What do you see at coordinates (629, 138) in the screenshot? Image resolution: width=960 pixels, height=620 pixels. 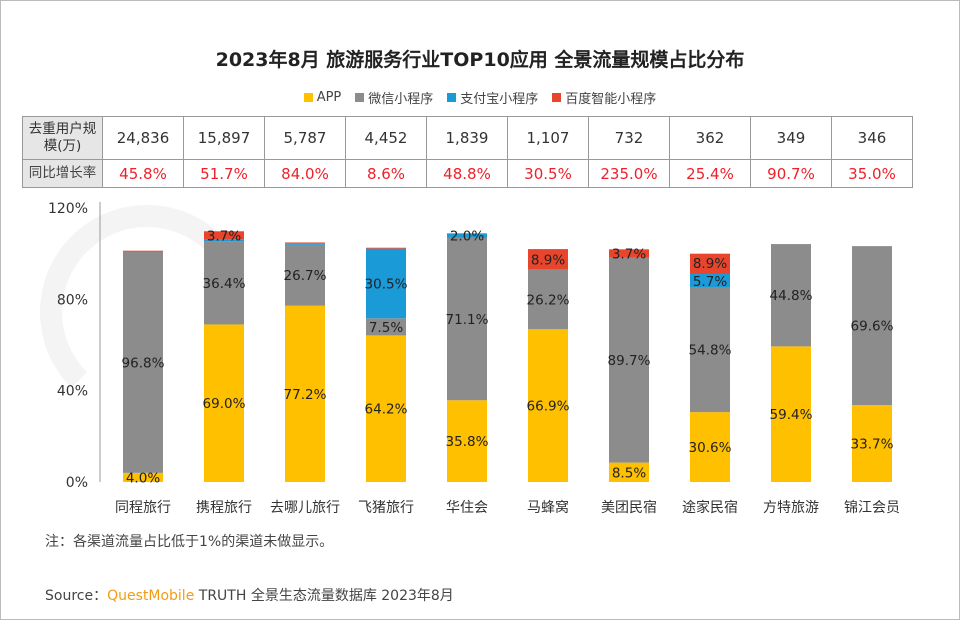 I see `users-cell: 732` at bounding box center [629, 138].